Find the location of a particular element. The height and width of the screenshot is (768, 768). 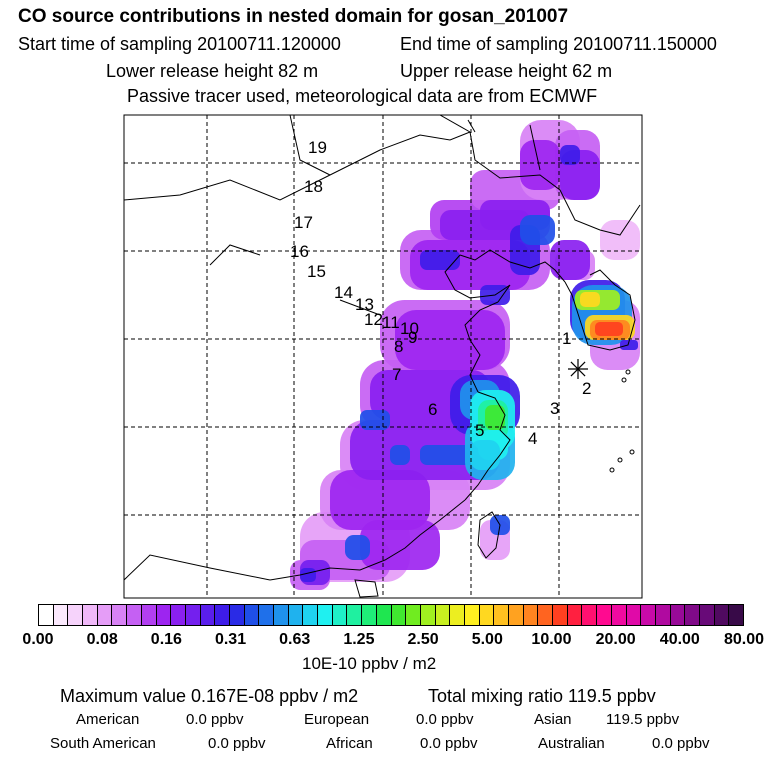

colorbar-tick-label: 5.00 is located at coordinates (487, 639).